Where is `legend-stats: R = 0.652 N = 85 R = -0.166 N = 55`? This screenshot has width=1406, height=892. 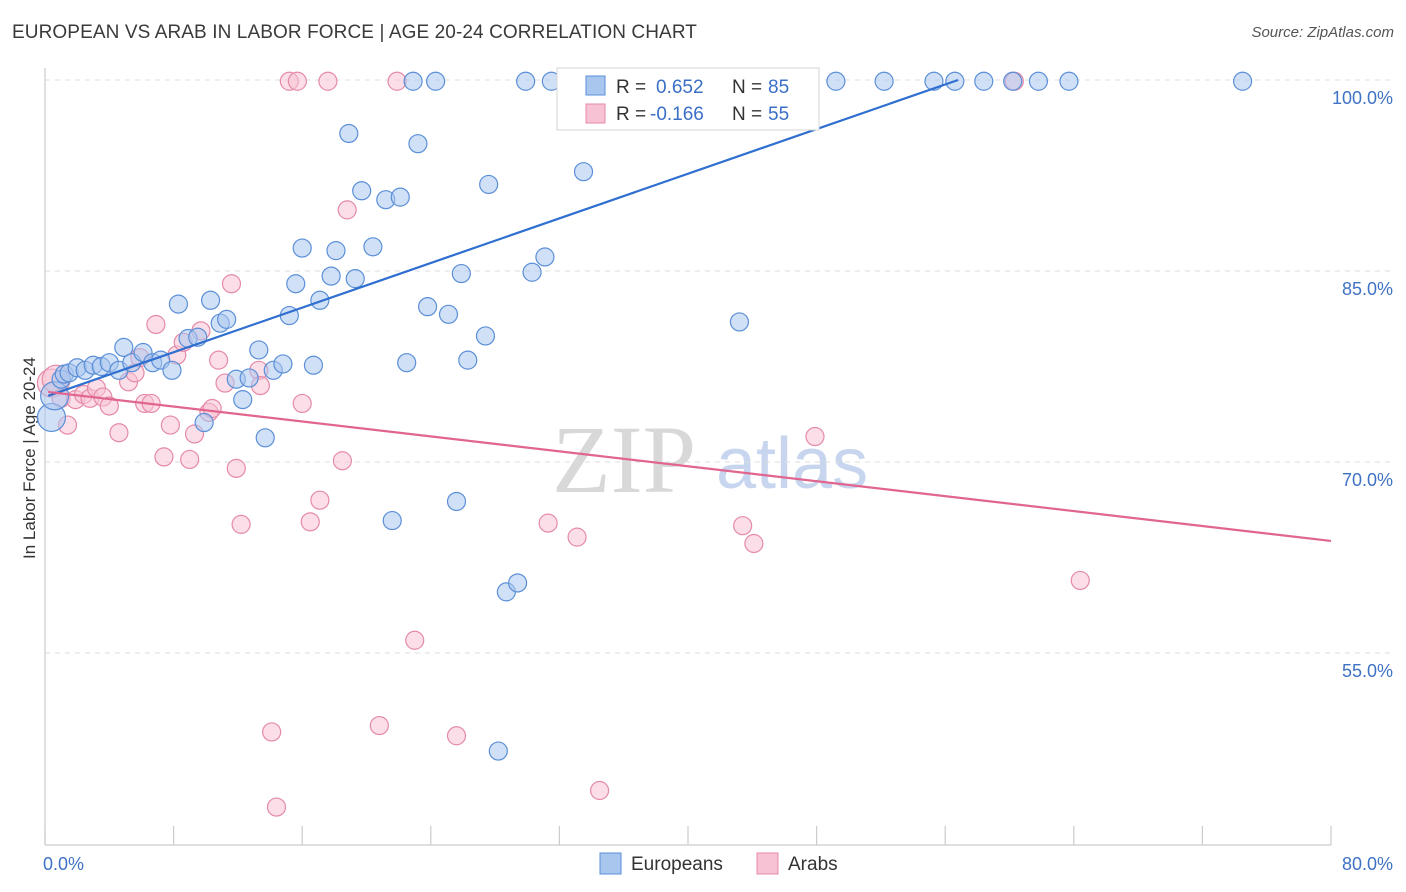
legend-stats: R = 0.652 N = 85 R = -0.166 N = 55 is located at coordinates (688, 99).